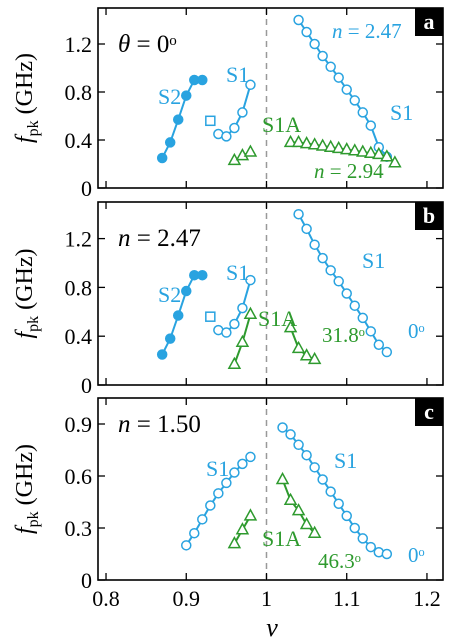 The width and height of the screenshot is (461, 644). I want to click on y-tick-label: 1.2, so click(79, 44).